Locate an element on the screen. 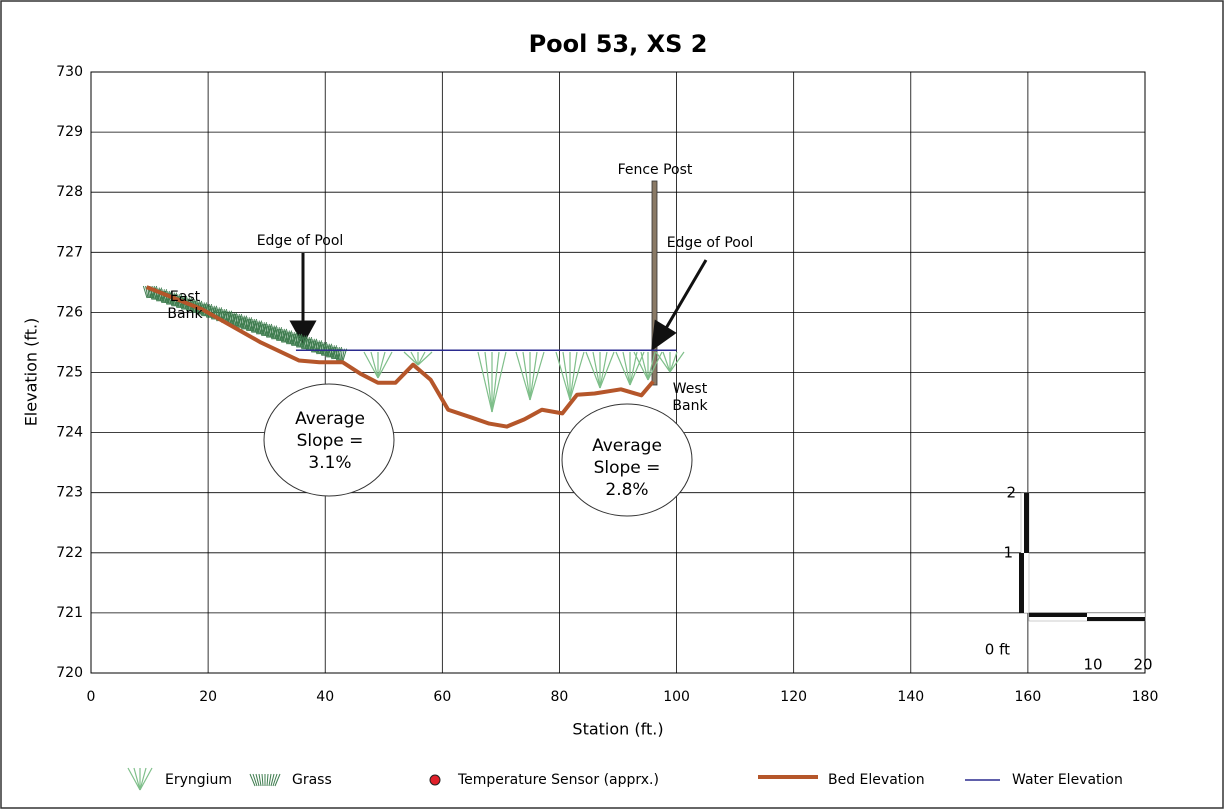 The width and height of the screenshot is (1225, 810). bed-line is located at coordinates (400, 357).